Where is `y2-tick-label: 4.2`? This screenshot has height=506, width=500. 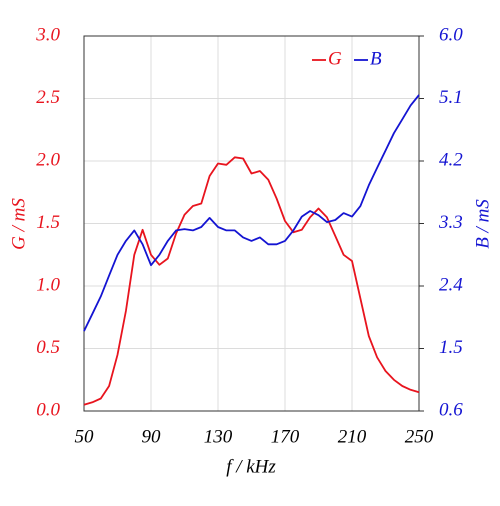 y2-tick-label: 4.2 is located at coordinates (451, 159).